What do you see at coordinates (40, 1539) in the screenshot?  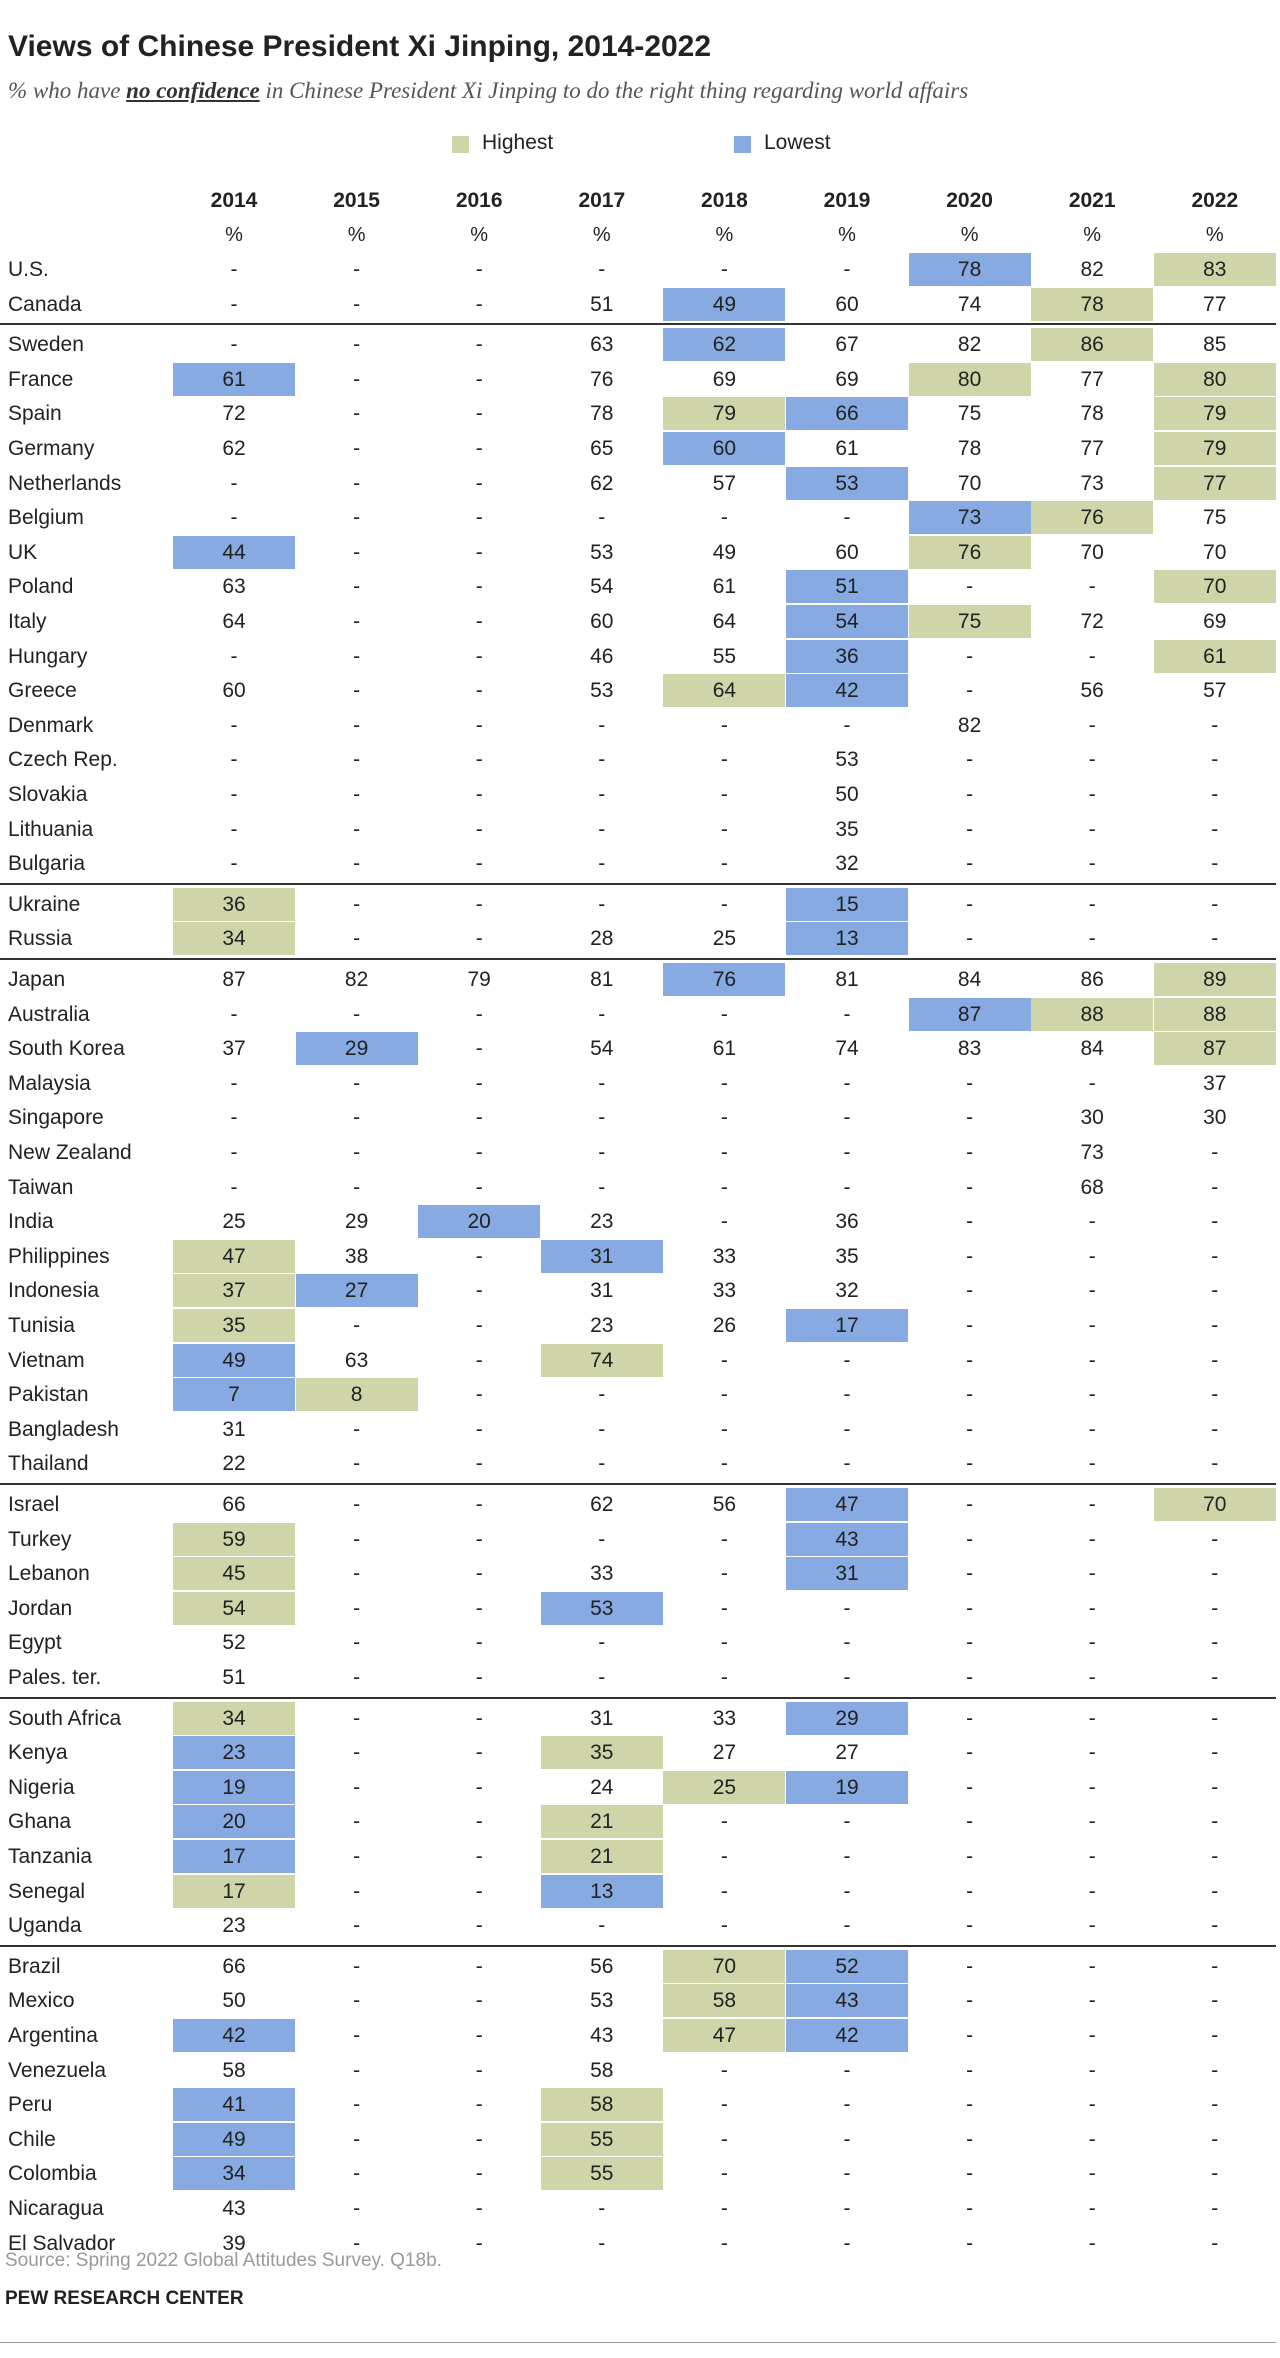 I see `country-label: Turkey` at bounding box center [40, 1539].